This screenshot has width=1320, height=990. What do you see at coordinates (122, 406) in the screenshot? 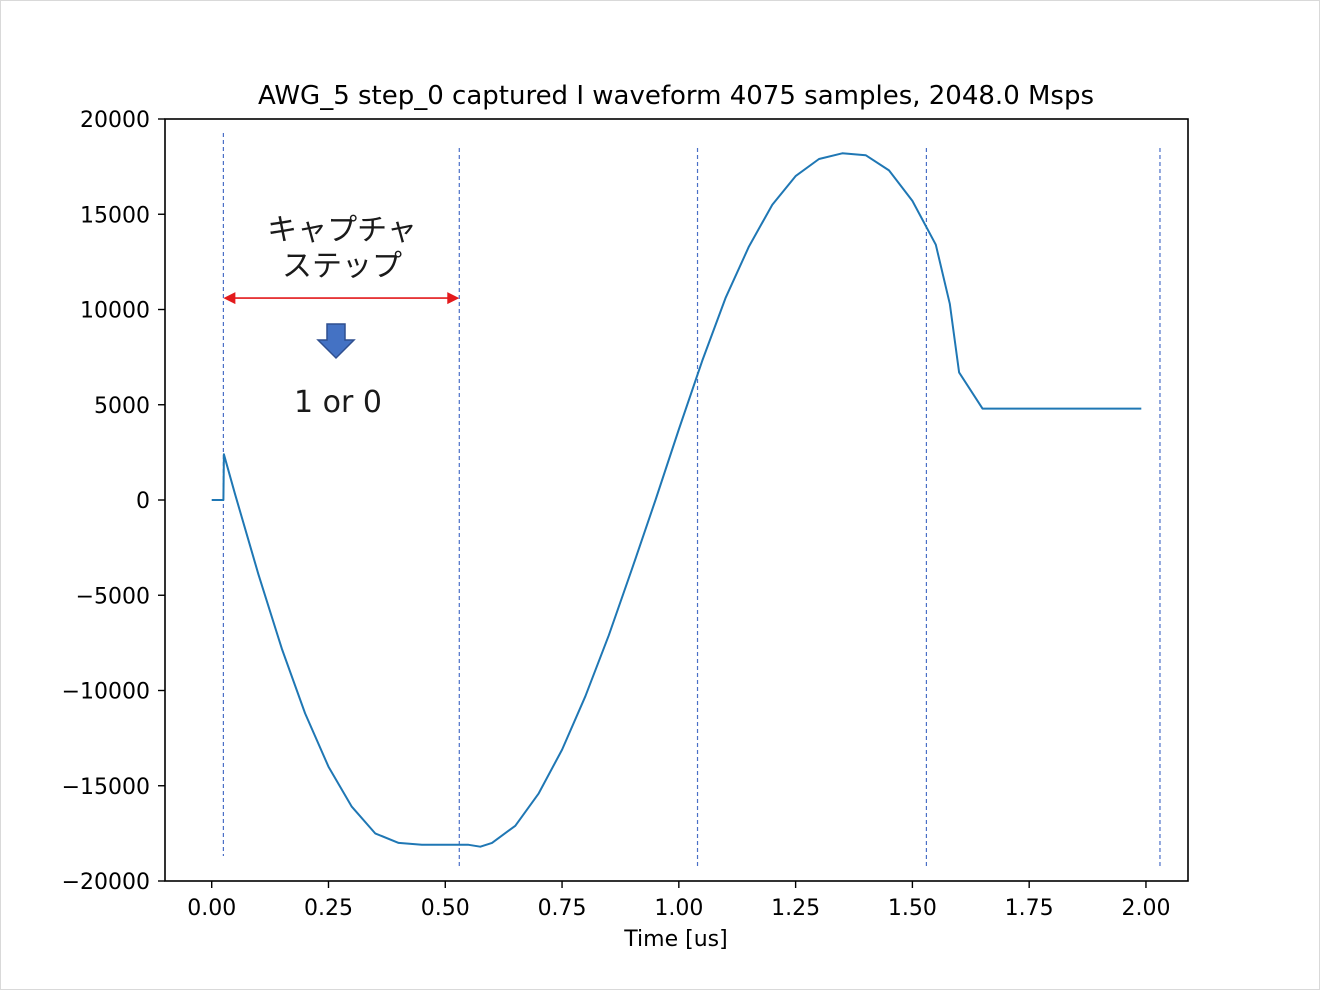
I see `y-tick-label-3: 5000` at bounding box center [122, 406].